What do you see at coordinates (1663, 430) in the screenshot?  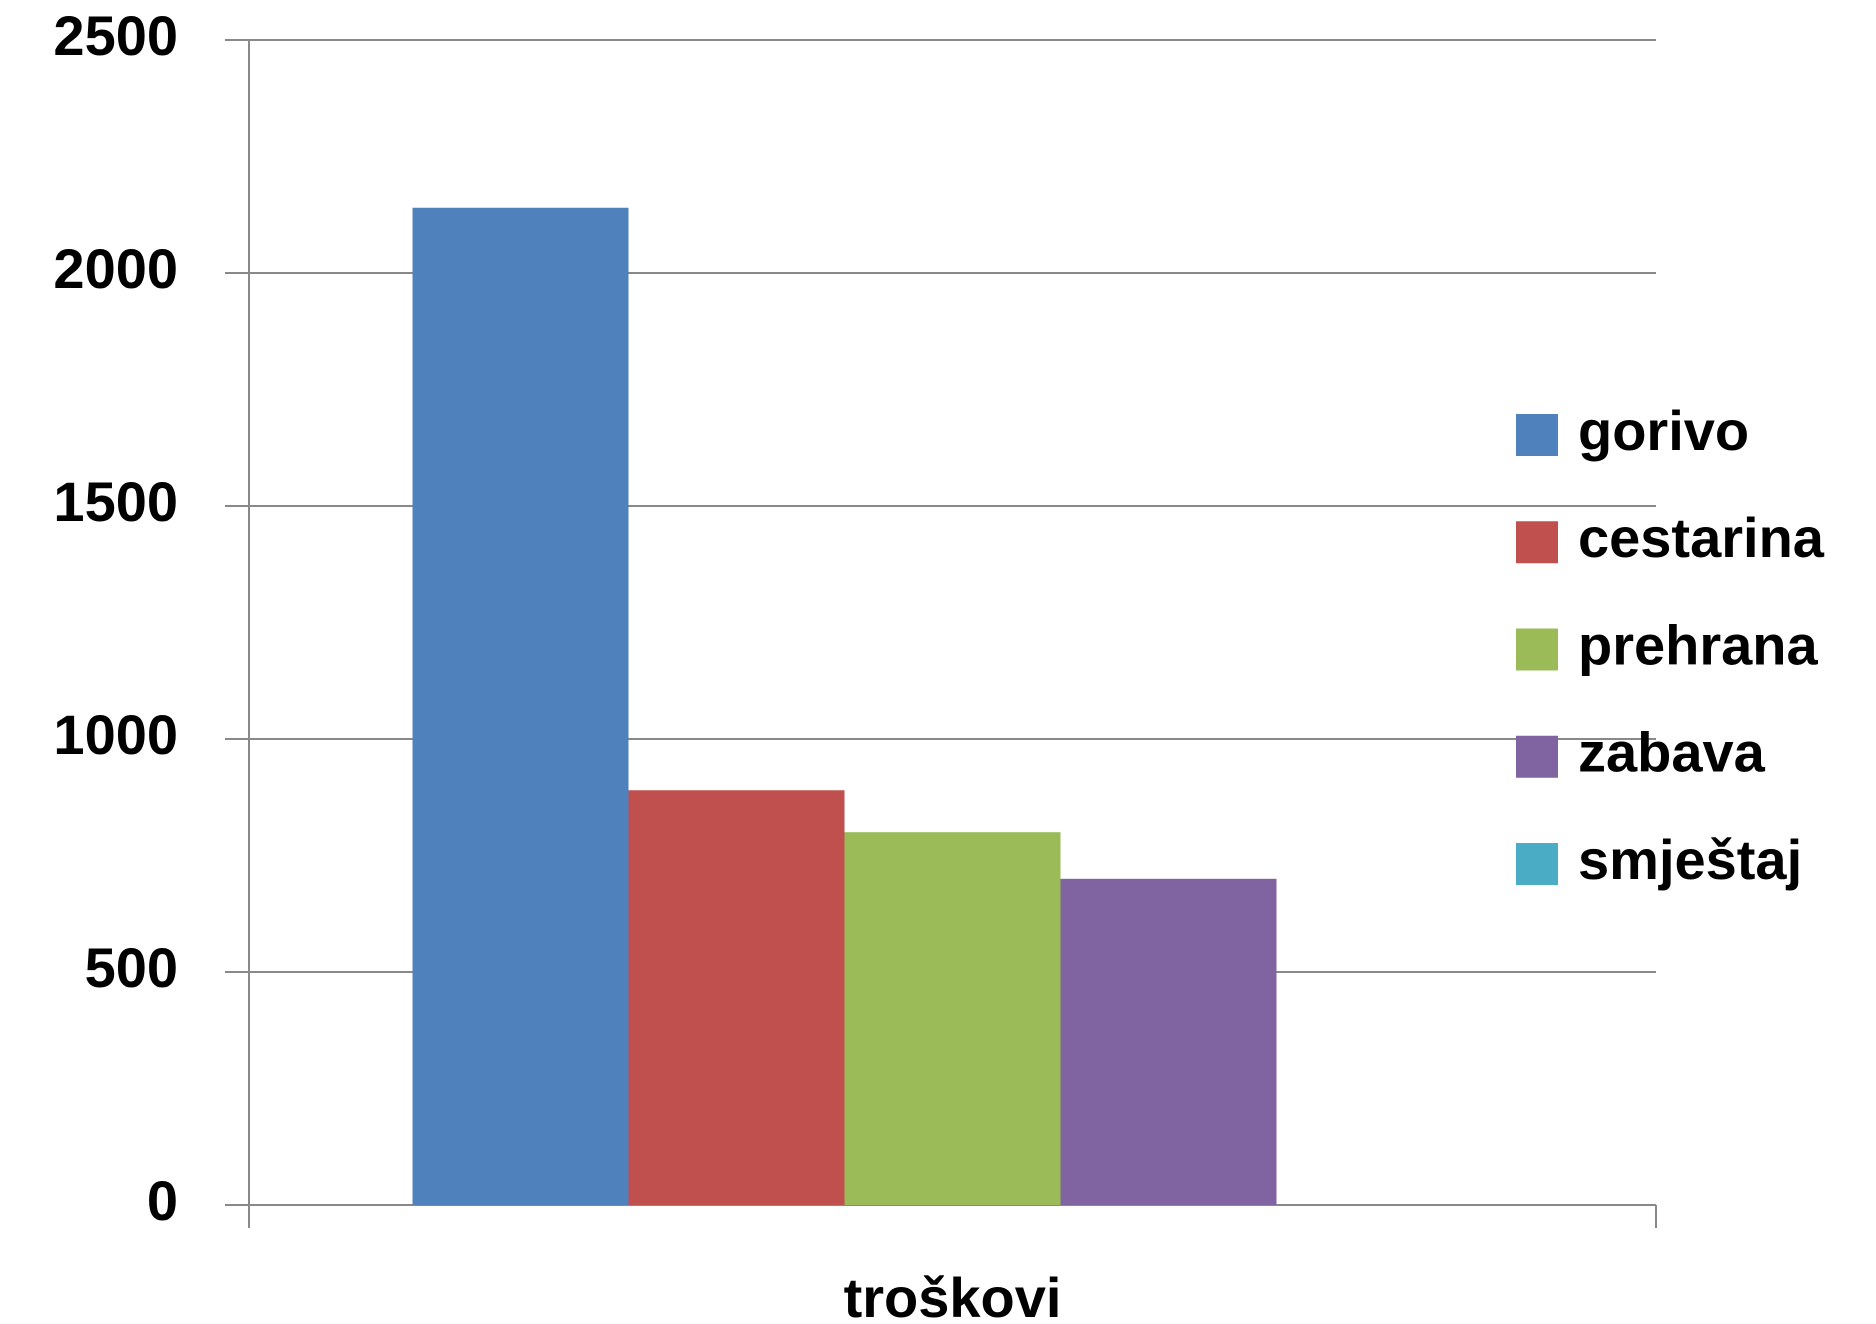 I see `legend-label: gorivo` at bounding box center [1663, 430].